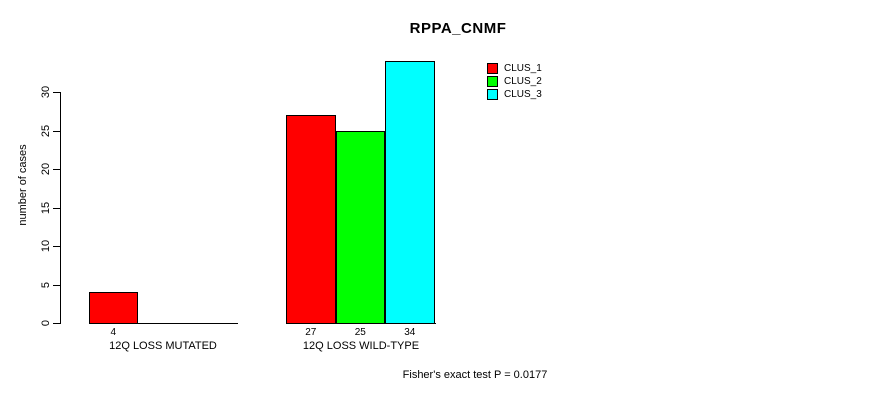 The width and height of the screenshot is (890, 400). Describe the element at coordinates (163, 346) in the screenshot. I see `x-category-label-mutated: 12Q LOSS MUTATED` at that location.